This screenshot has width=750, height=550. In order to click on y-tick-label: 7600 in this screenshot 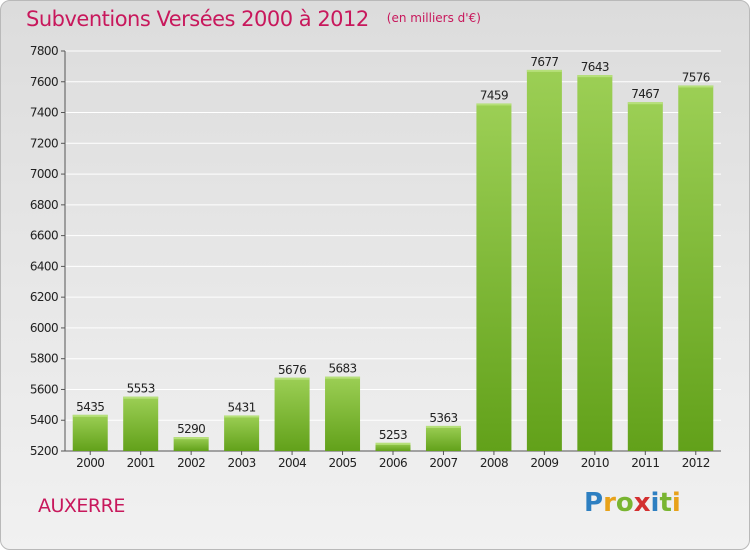, I will do `click(44, 82)`.